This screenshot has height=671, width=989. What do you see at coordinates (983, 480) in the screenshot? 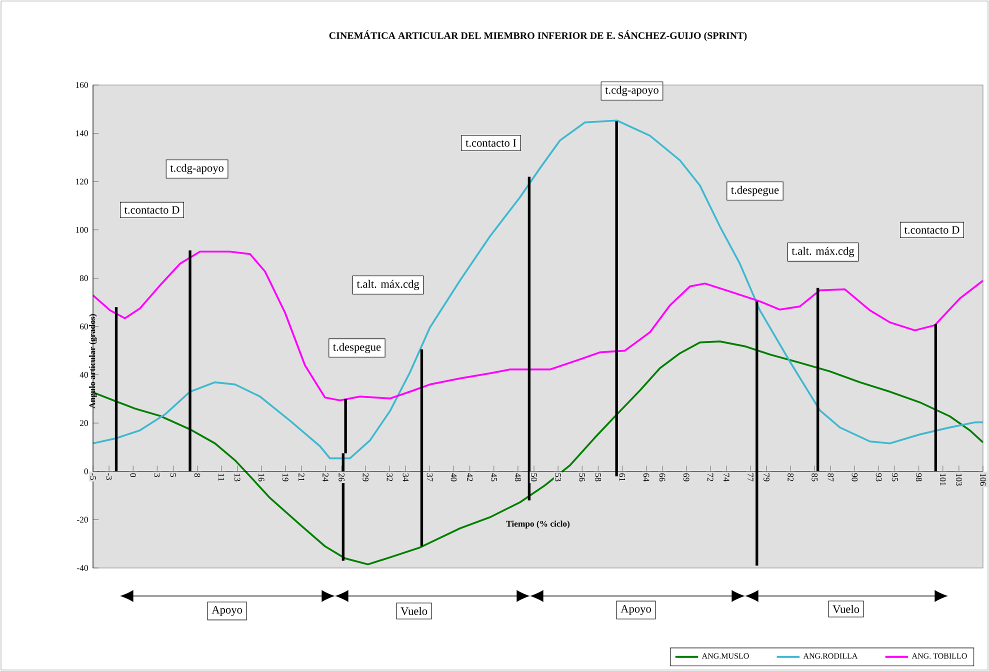
I see `x-tick-label: 106` at bounding box center [983, 480].